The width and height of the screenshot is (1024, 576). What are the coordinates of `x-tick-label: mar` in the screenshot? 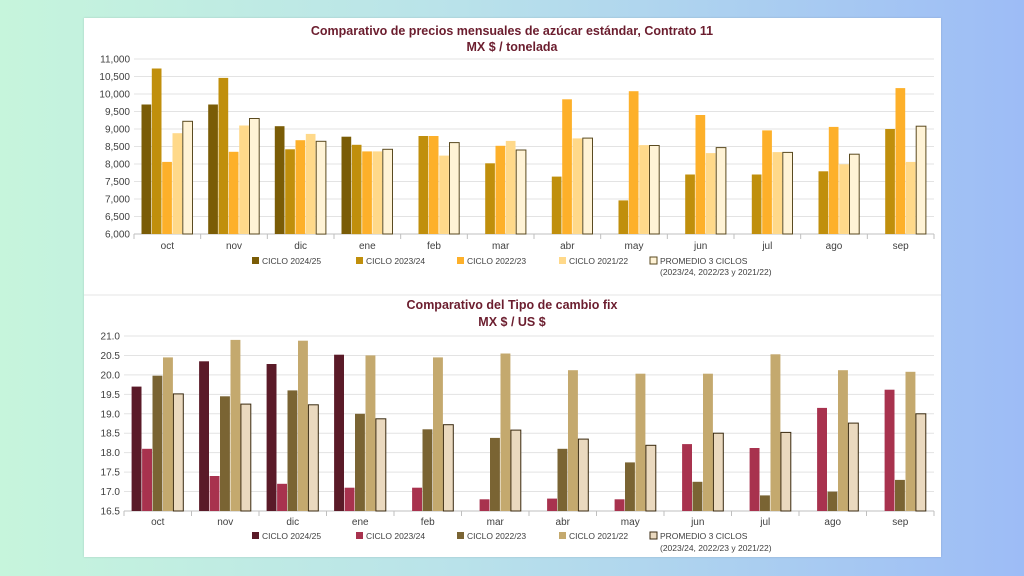 It's located at (496, 522).